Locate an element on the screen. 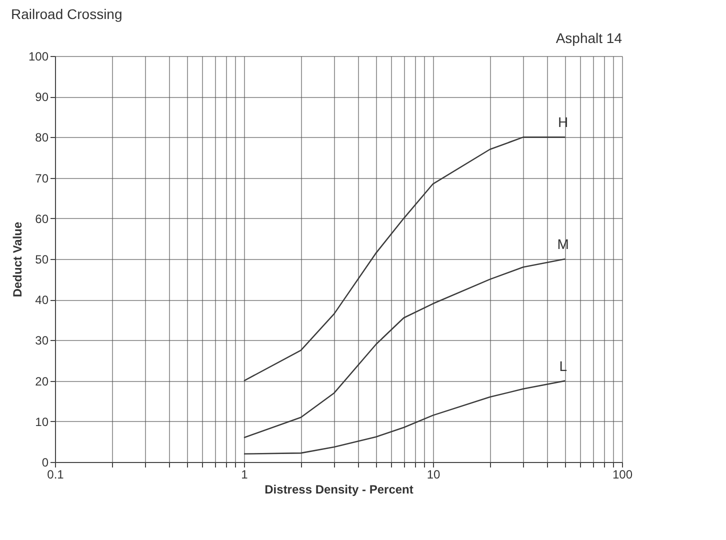  y-tick-label: 60 is located at coordinates (42, 219).